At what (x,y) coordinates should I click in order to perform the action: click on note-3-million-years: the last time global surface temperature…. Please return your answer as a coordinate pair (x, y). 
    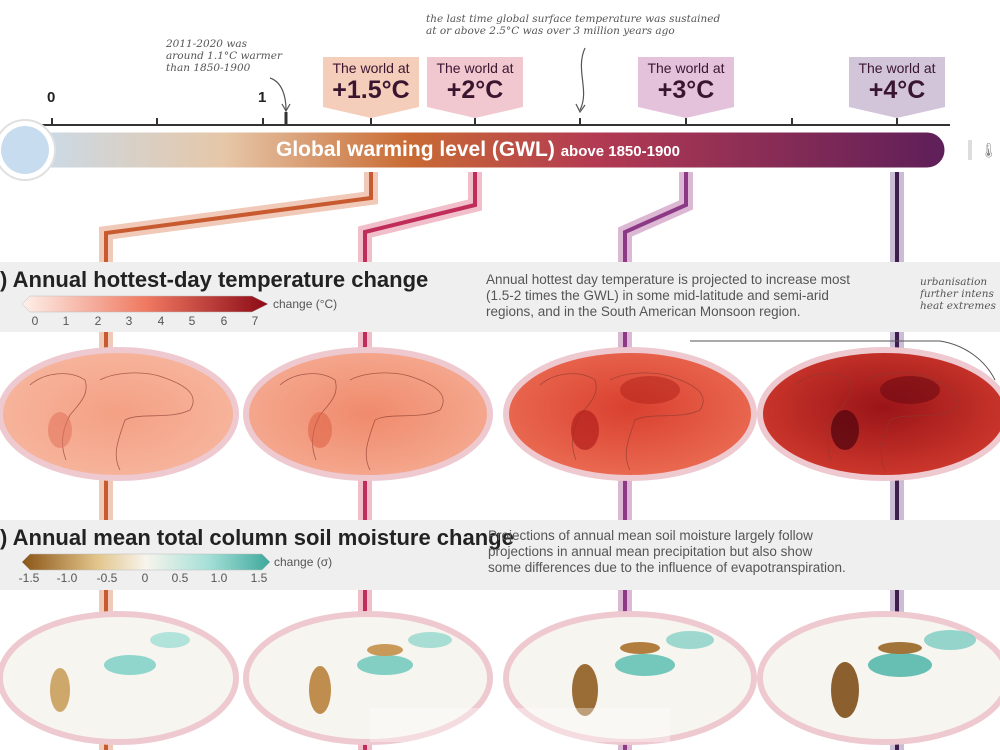
    Looking at the image, I should click on (586, 25).